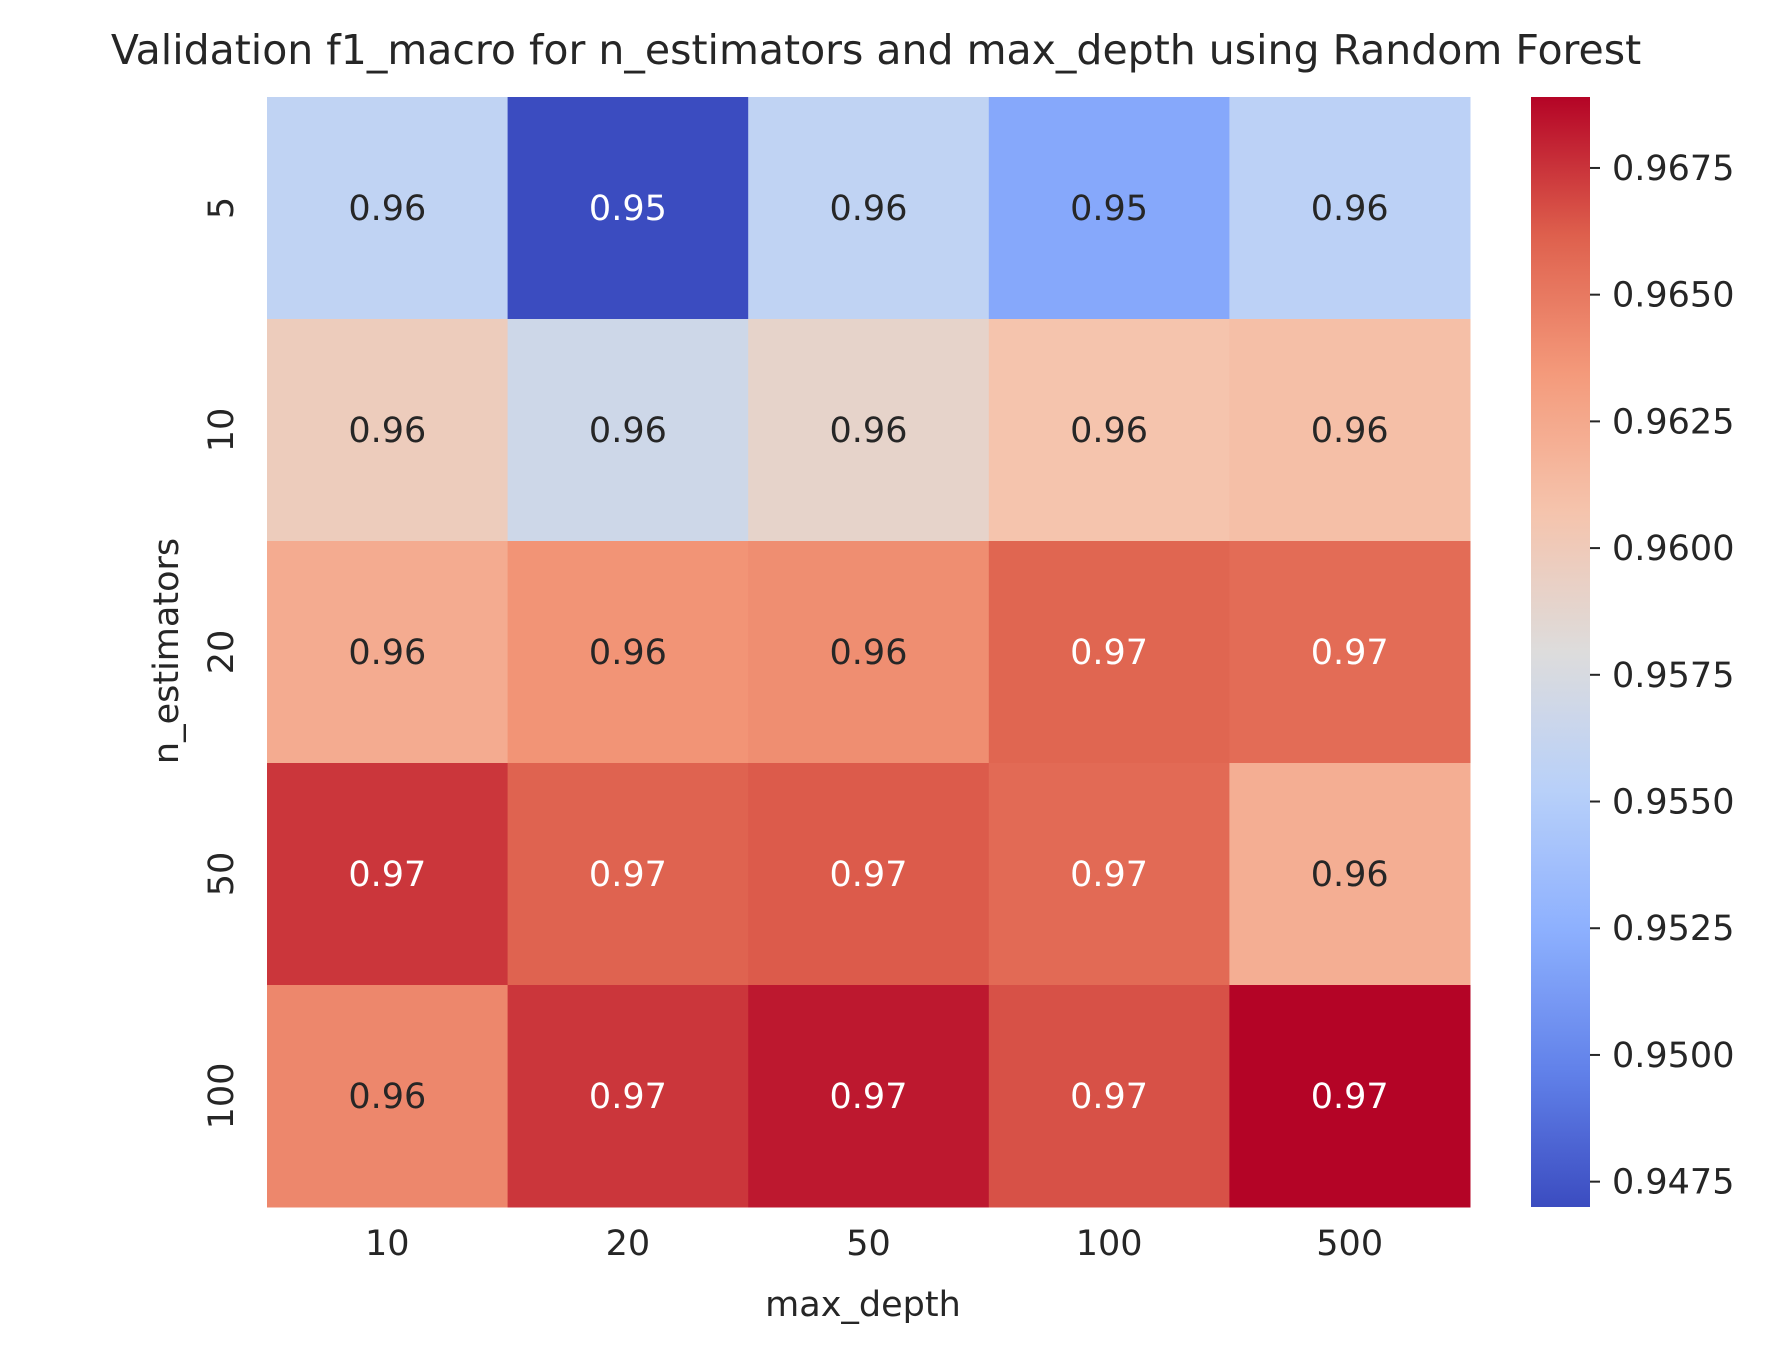  I want to click on colorbar-tick-label: 0.9650, so click(1673, 296).